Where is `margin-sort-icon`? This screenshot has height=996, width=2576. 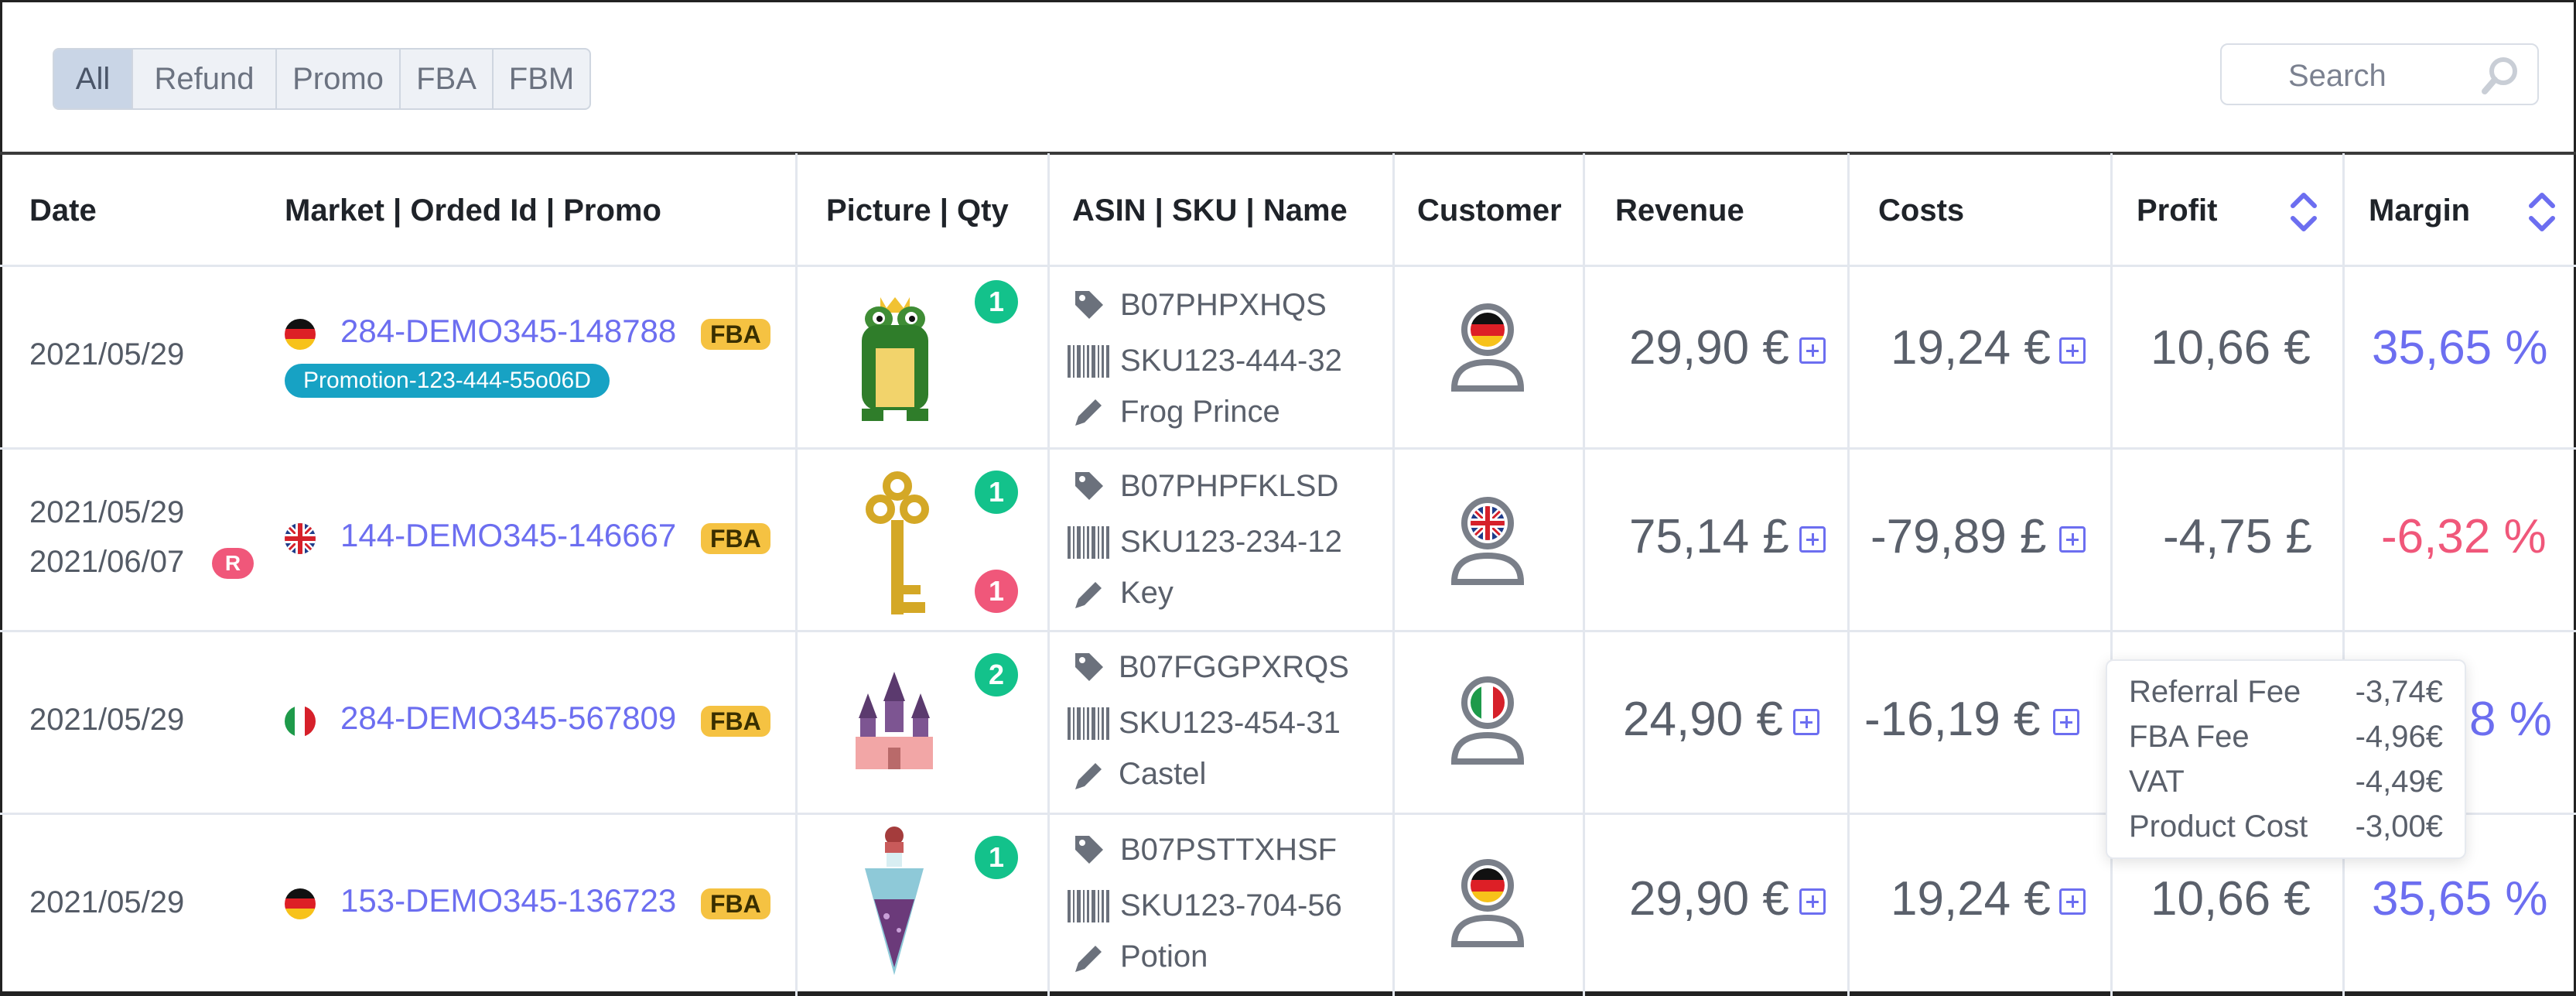 margin-sort-icon is located at coordinates (2541, 212).